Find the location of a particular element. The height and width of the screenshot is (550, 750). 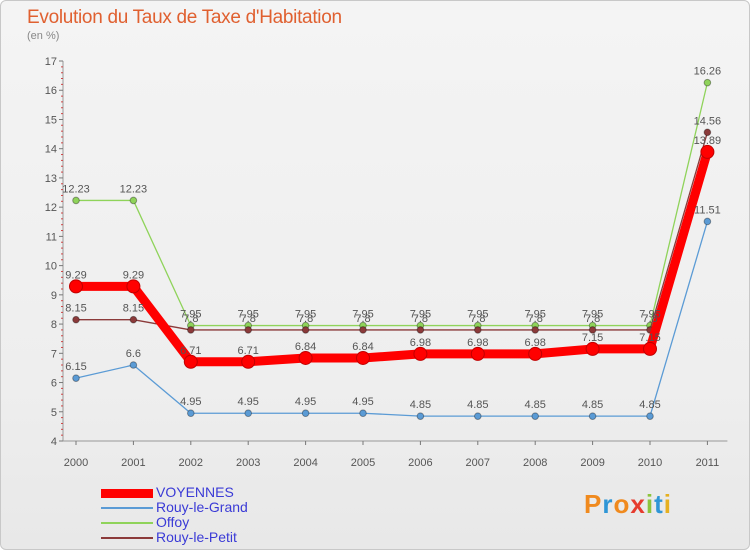

x-tick-label: 2009 is located at coordinates (592, 463).